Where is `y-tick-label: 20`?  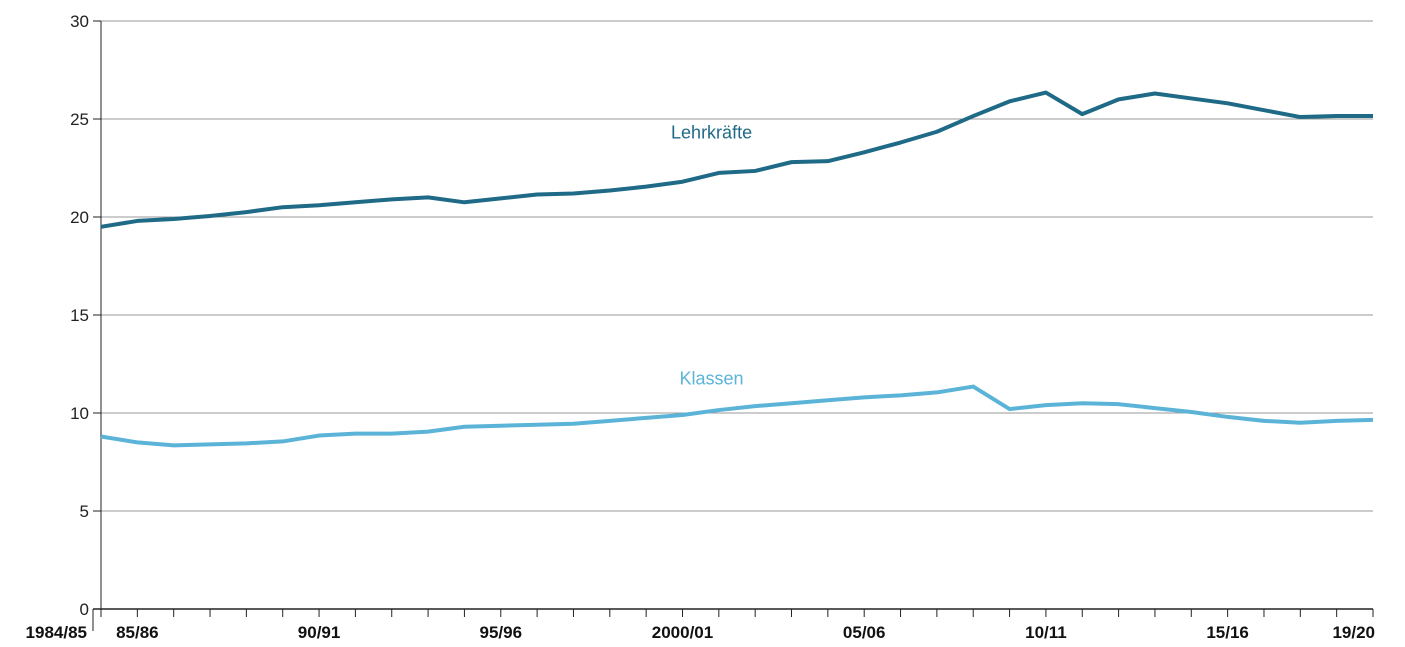 y-tick-label: 20 is located at coordinates (79, 217).